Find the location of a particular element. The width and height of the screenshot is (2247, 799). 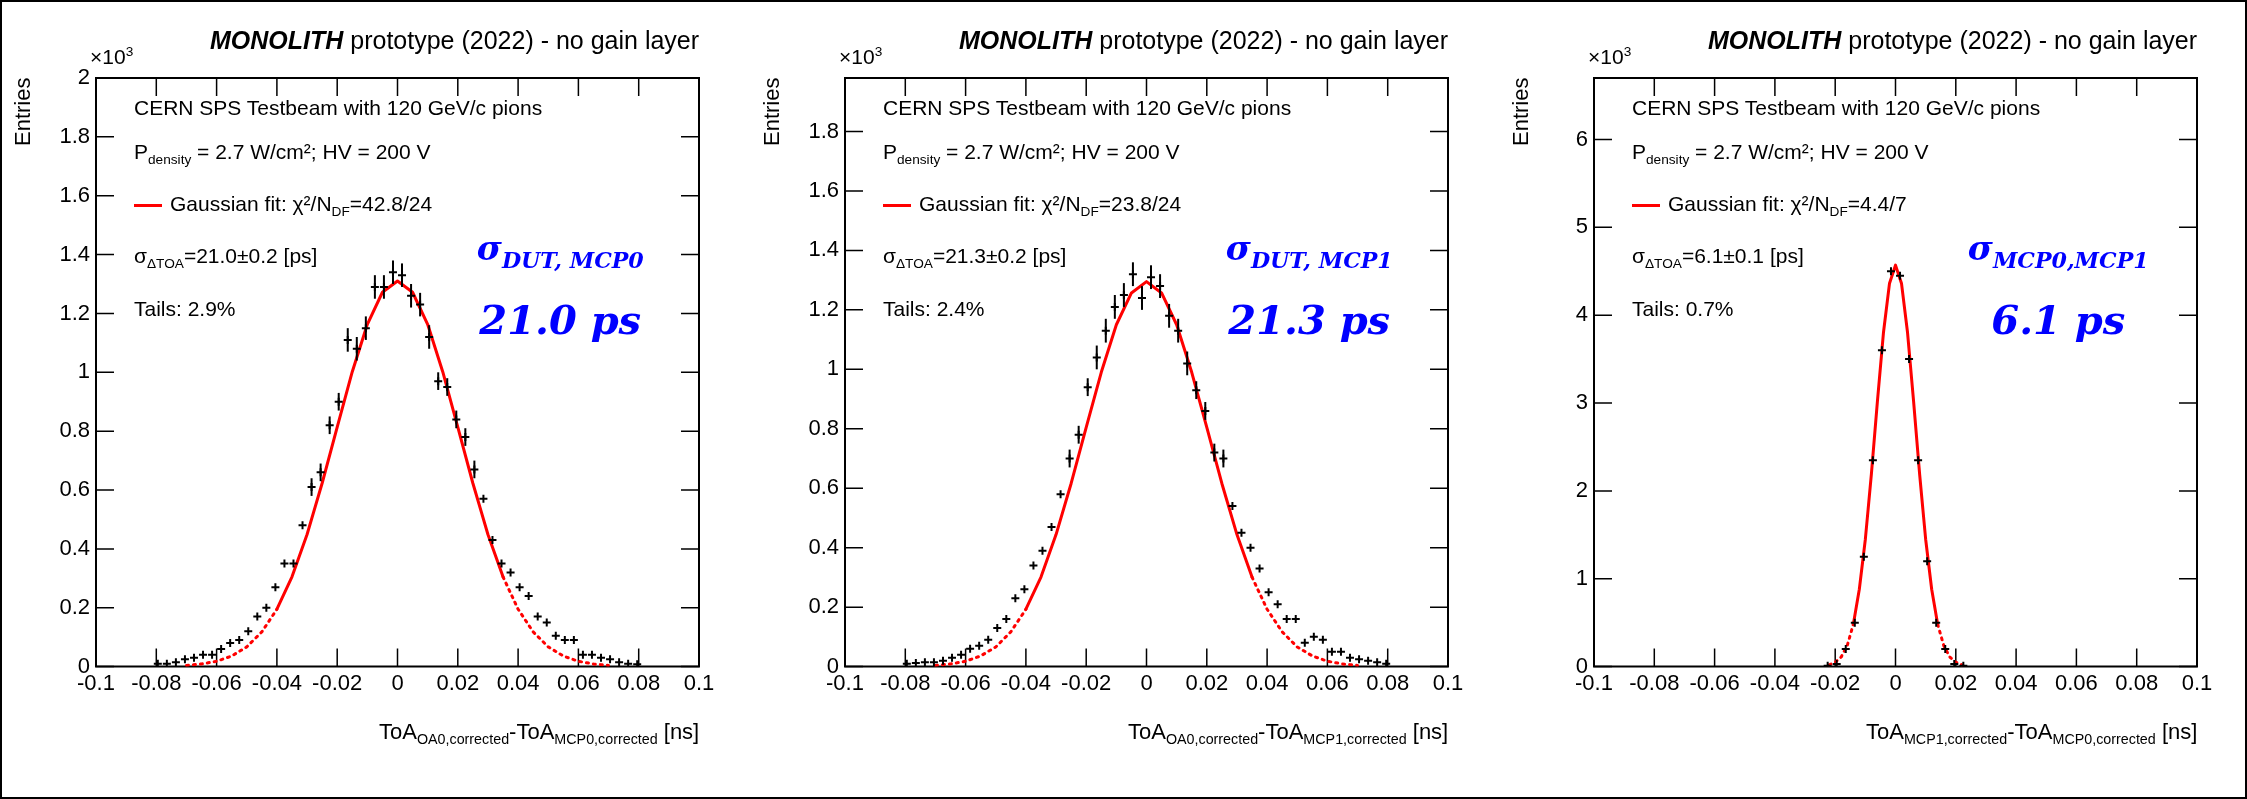

annotation: 21.0 ps is located at coordinates (560, 319).